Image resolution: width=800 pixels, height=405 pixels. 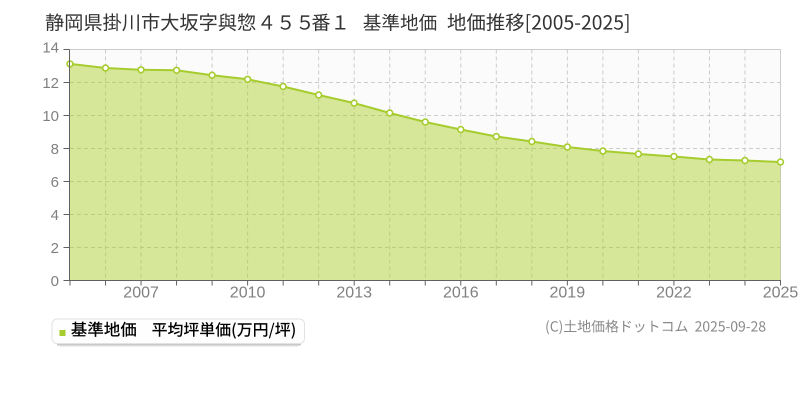 I want to click on svg-text: 2016, so click(x=461, y=293).